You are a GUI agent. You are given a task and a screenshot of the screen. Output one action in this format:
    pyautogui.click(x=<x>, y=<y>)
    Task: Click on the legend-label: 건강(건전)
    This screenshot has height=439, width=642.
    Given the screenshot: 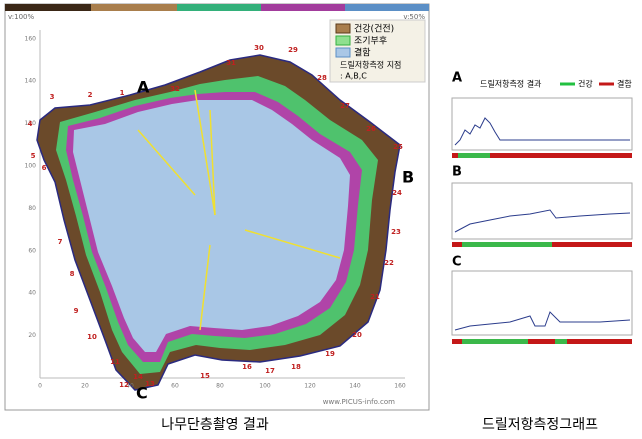 What is the action you would take?
    pyautogui.click(x=374, y=29)
    